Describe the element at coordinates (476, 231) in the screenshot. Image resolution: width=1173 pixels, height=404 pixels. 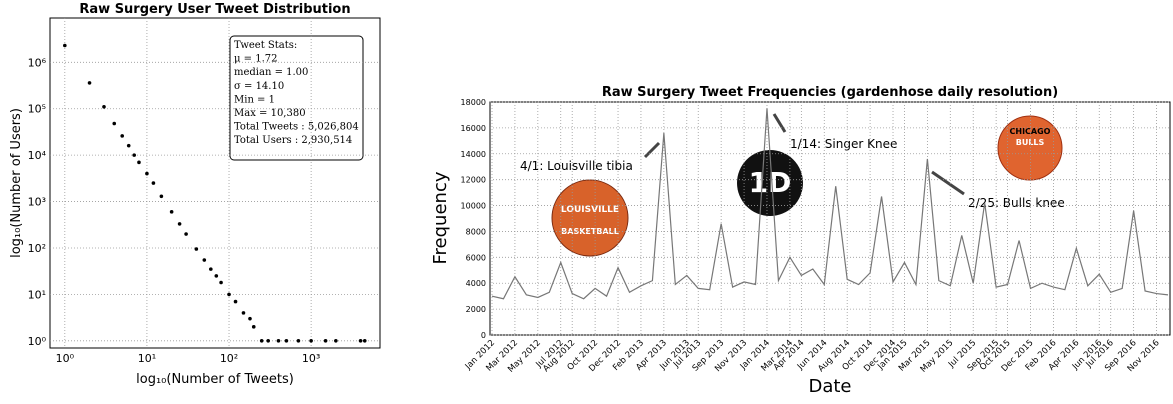
I see `y-tick-label: 8000` at that location.